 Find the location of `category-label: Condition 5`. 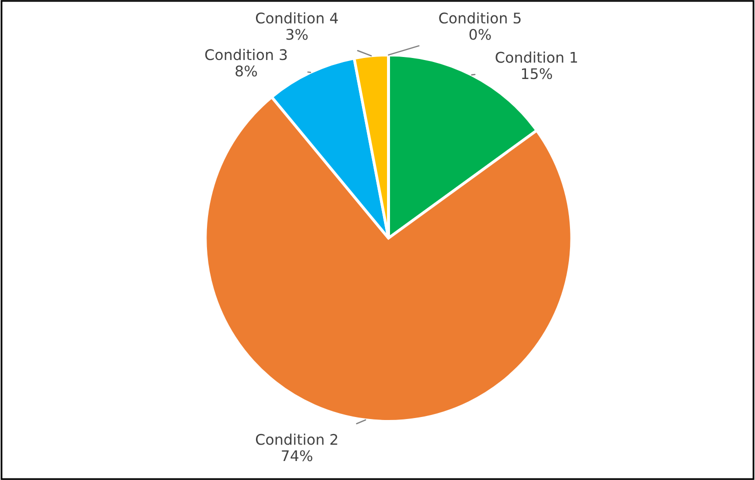

category-label: Condition 5 is located at coordinates (480, 18).